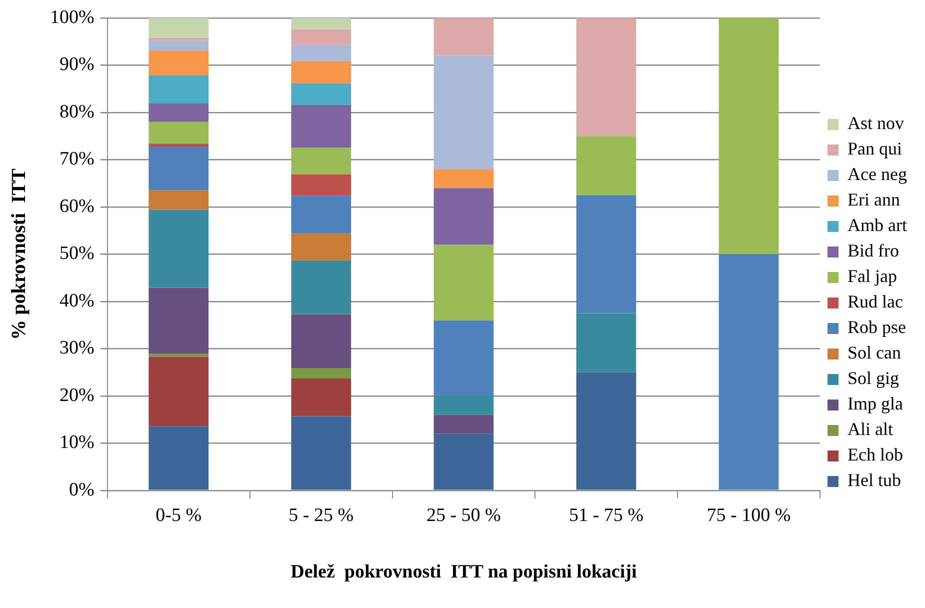  Describe the element at coordinates (876, 123) in the screenshot. I see `legend-label: Ast nov` at that location.